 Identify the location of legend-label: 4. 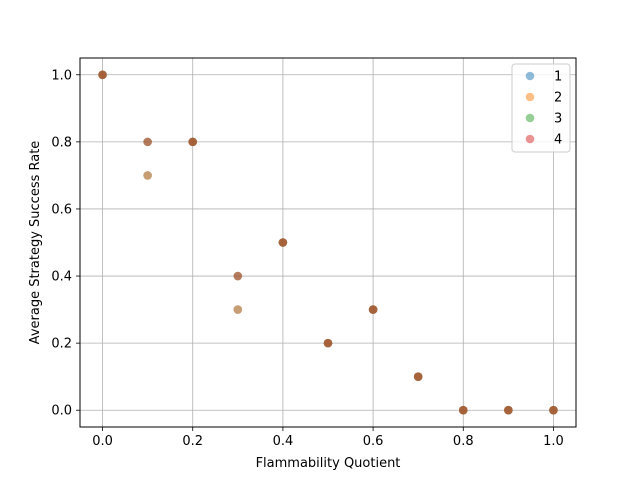
(558, 140).